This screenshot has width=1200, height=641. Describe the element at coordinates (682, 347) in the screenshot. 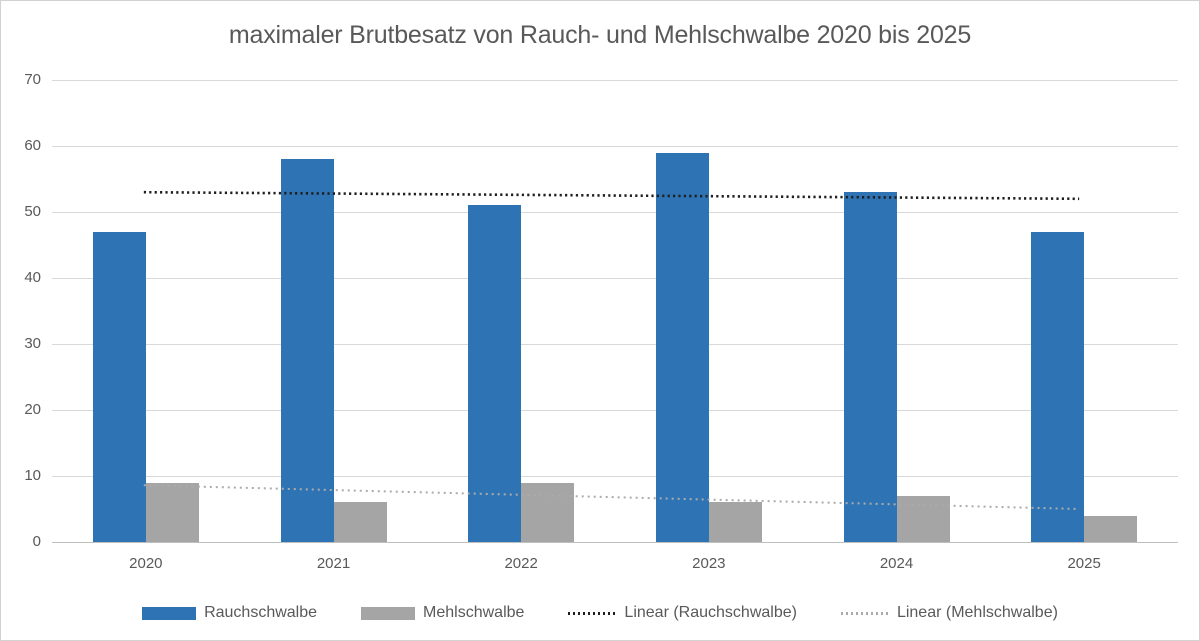

I see `bar-rauchschwalbe-2023` at that location.